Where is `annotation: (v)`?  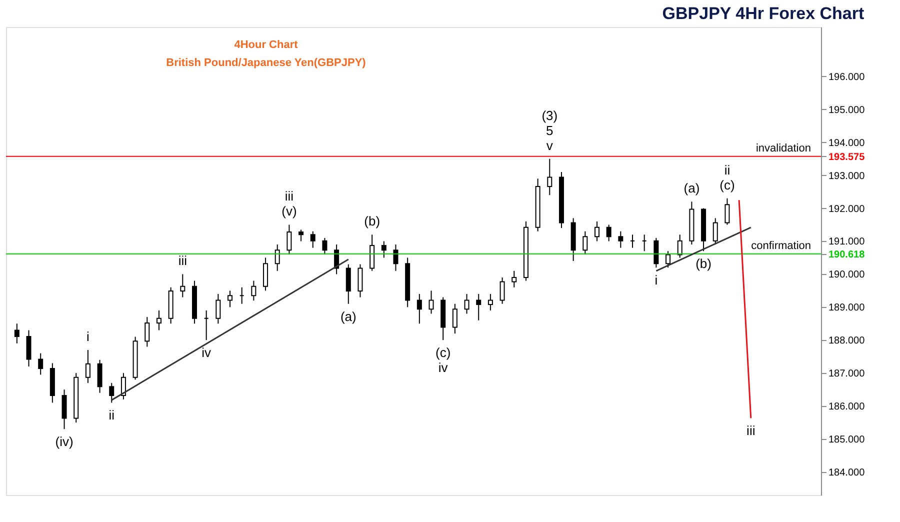
annotation: (v) is located at coordinates (289, 211).